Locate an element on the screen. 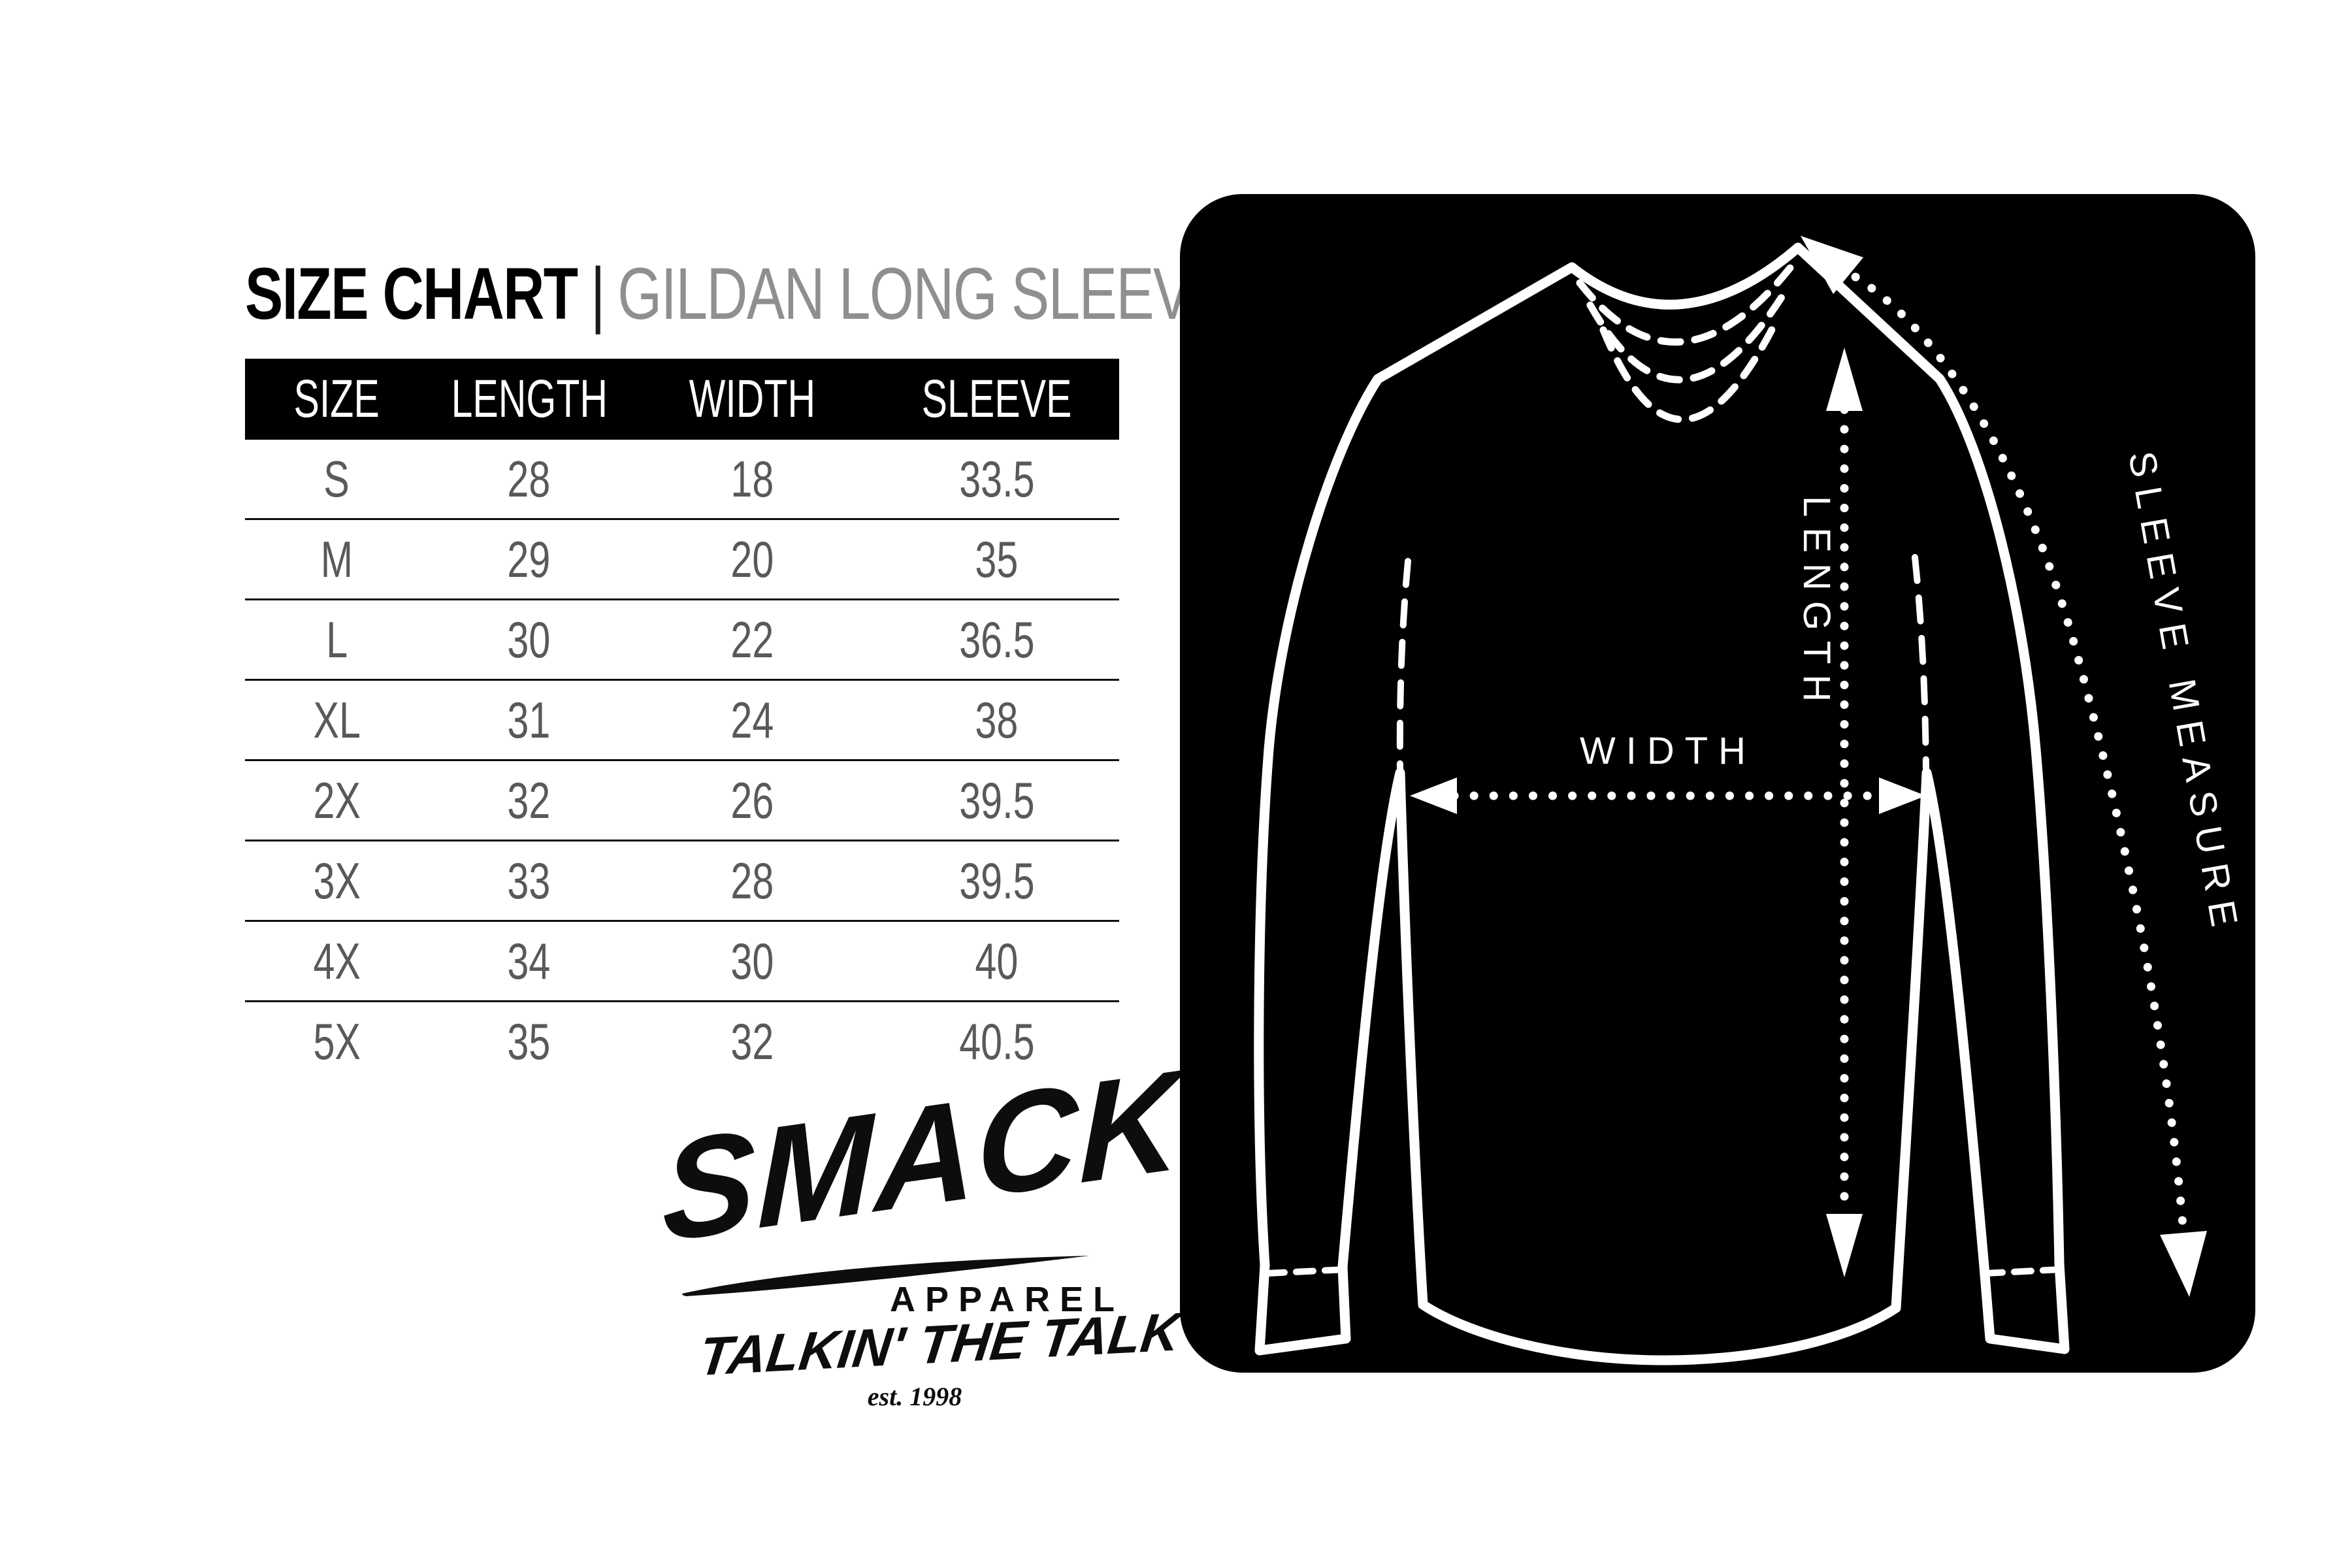 The width and height of the screenshot is (2352, 1568). cell-sleeve: 39.5 is located at coordinates (996, 800).